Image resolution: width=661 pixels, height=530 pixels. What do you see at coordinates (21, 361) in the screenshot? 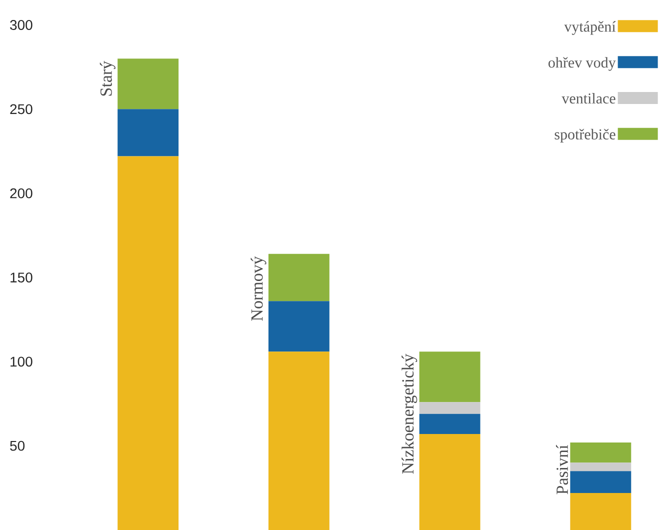
I see `y-tick-label: 100` at bounding box center [21, 361].